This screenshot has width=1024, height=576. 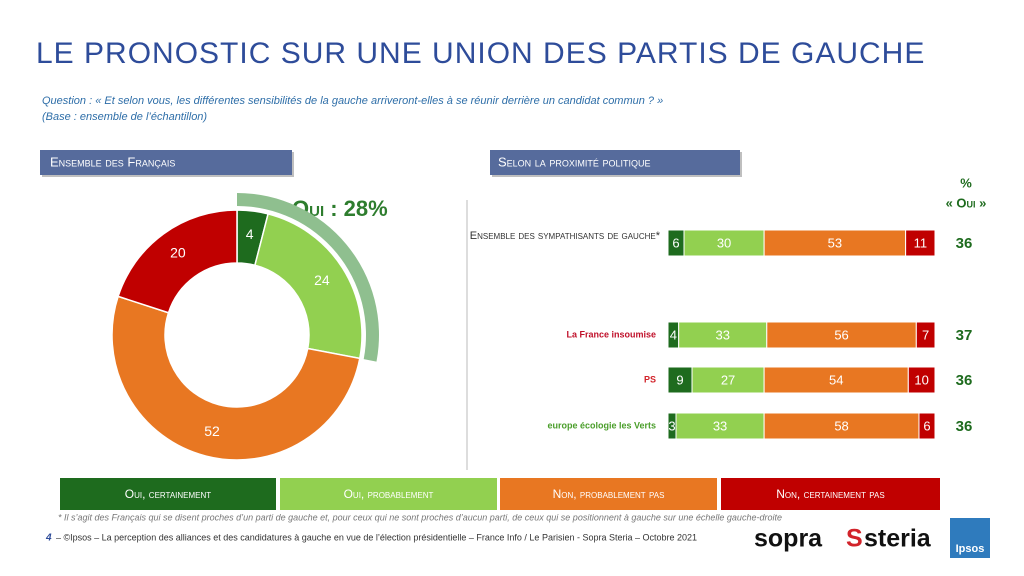 I want to click on totals-header: « Oui », so click(x=966, y=202).